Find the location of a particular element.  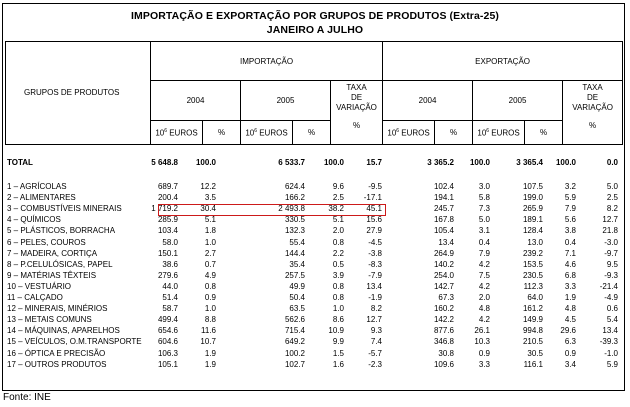

imp-2004-value: 44.0 is located at coordinates (170, 286).